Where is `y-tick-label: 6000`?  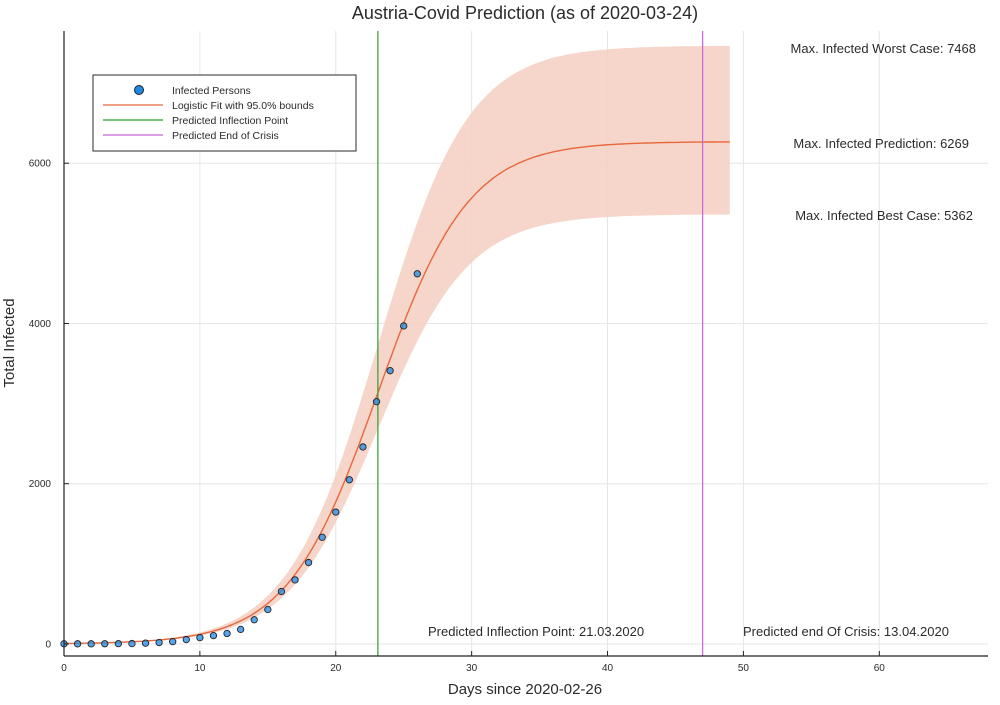
y-tick-label: 6000 is located at coordinates (40, 164).